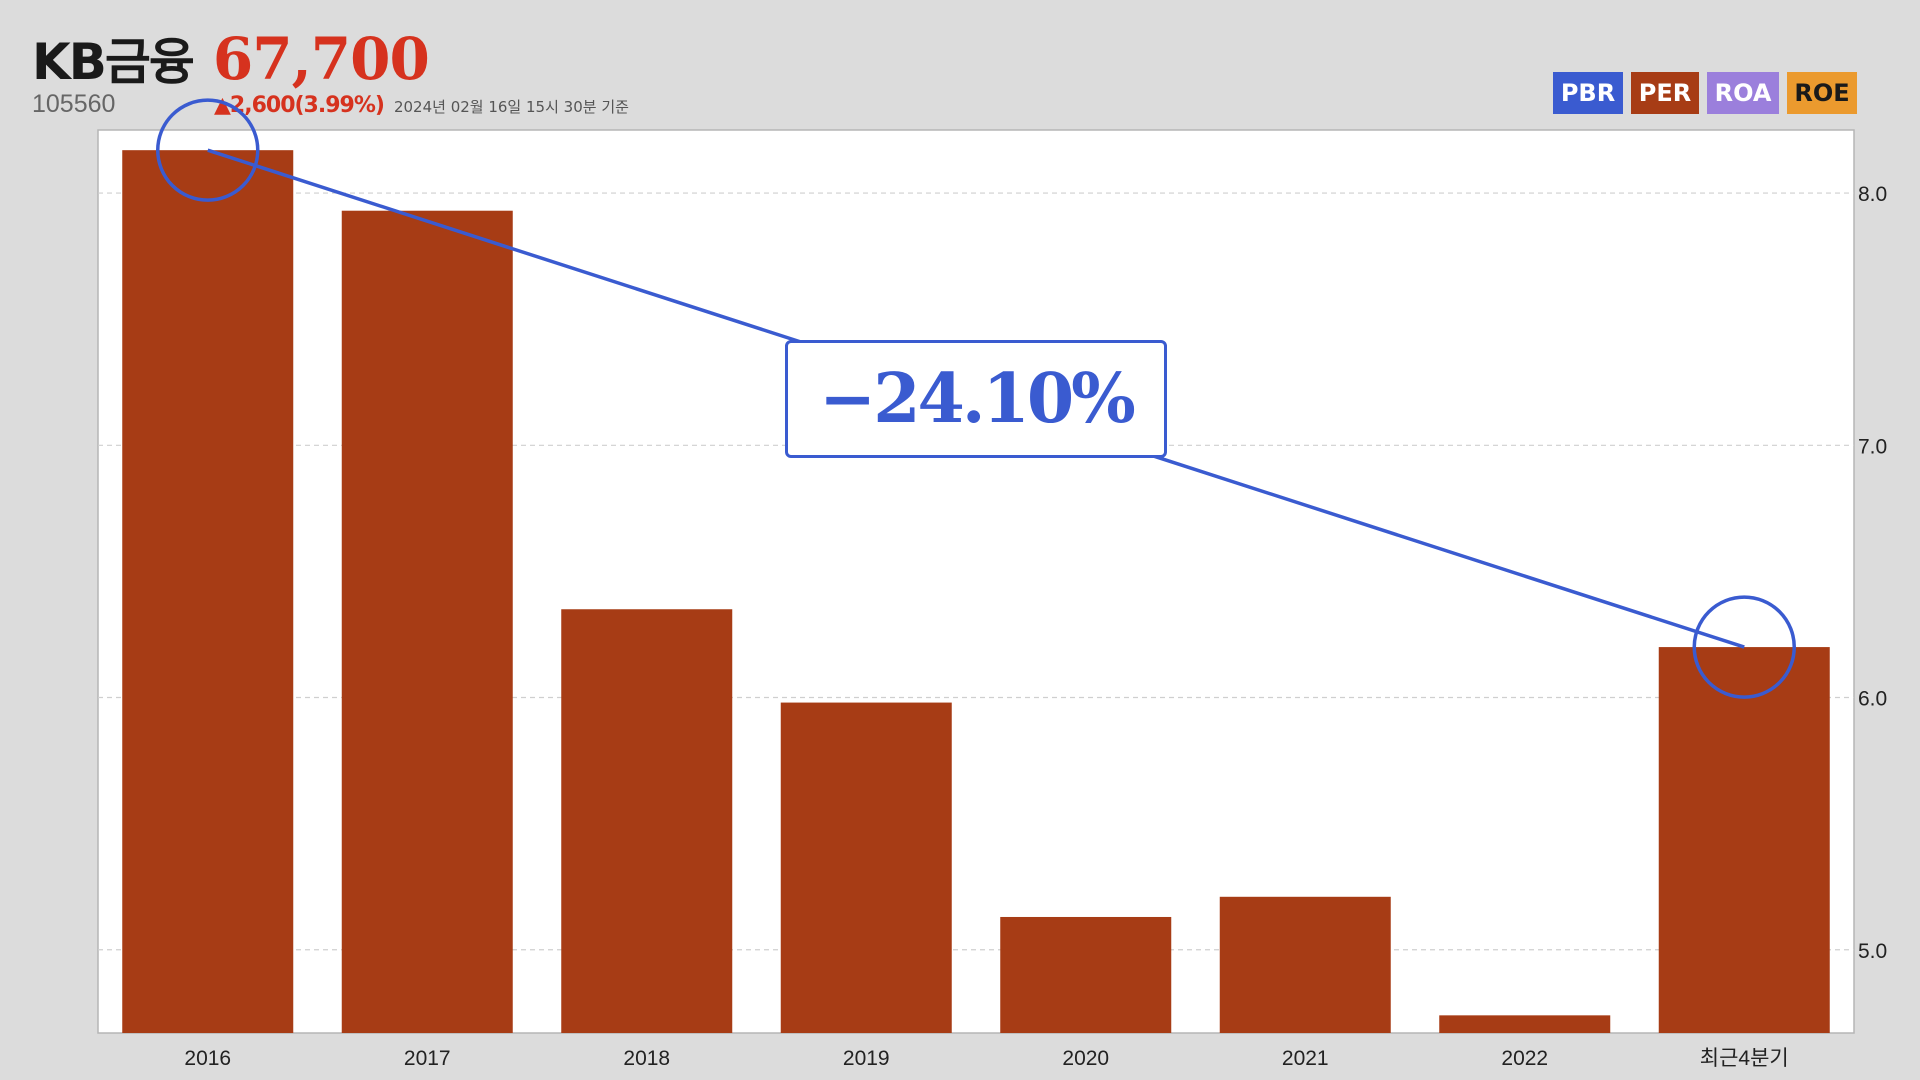  What do you see at coordinates (1705, 93) in the screenshot?
I see `metric-legend: PBR PER ROA ROE` at bounding box center [1705, 93].